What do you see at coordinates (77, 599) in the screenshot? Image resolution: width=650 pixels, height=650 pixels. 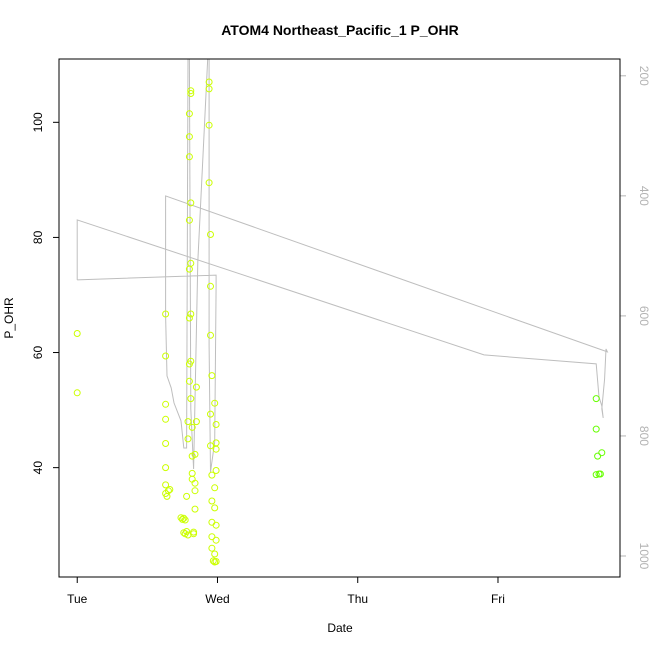 I see `x-tick-label: Tue` at bounding box center [77, 599].